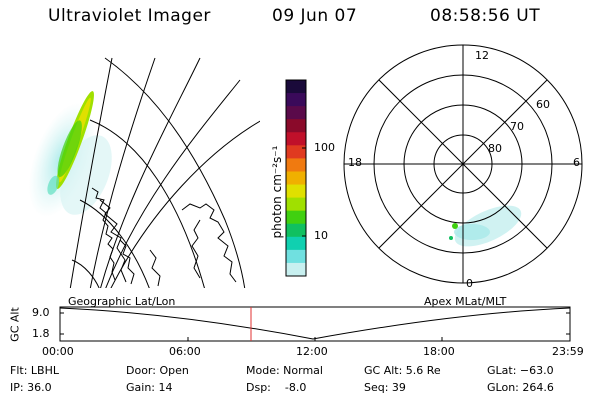 The width and height of the screenshot is (600, 400). I want to click on info-gain: Gain: 14, so click(149, 387).